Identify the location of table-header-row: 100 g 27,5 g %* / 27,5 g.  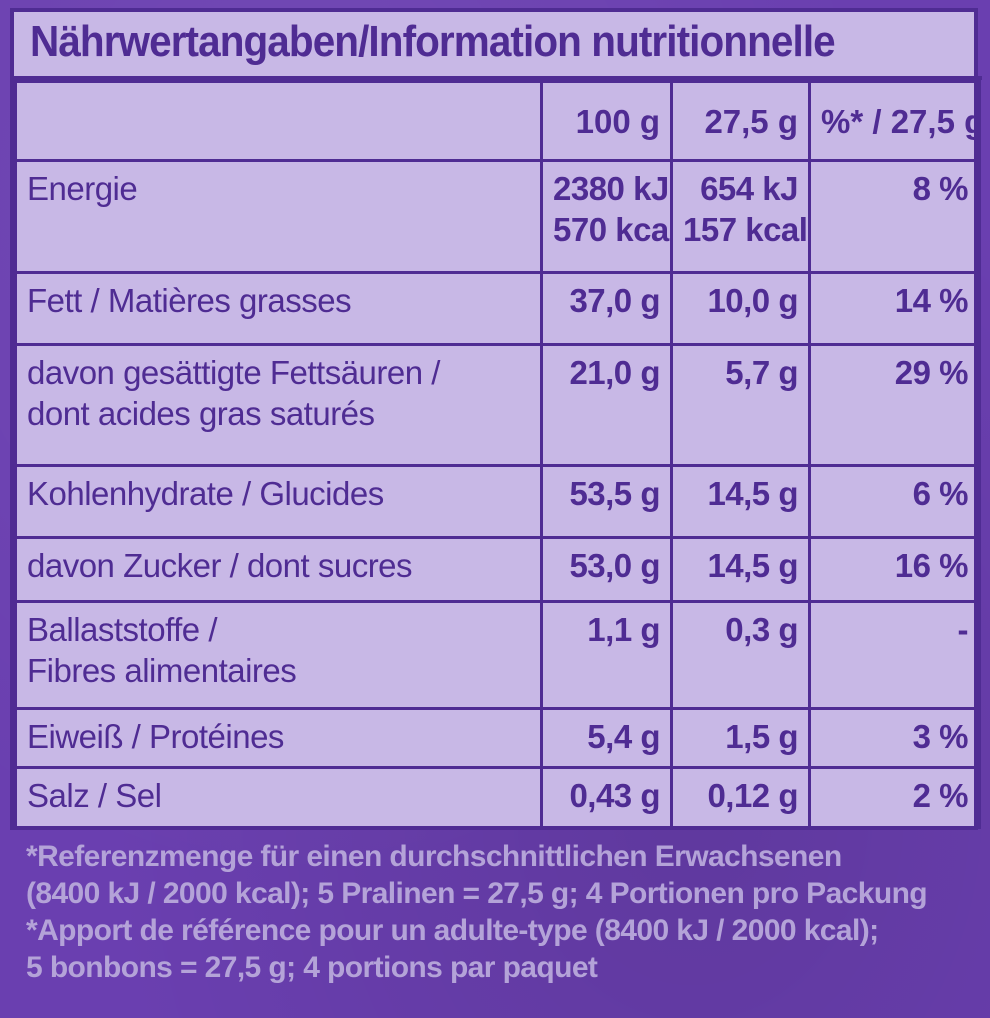
(497, 121).